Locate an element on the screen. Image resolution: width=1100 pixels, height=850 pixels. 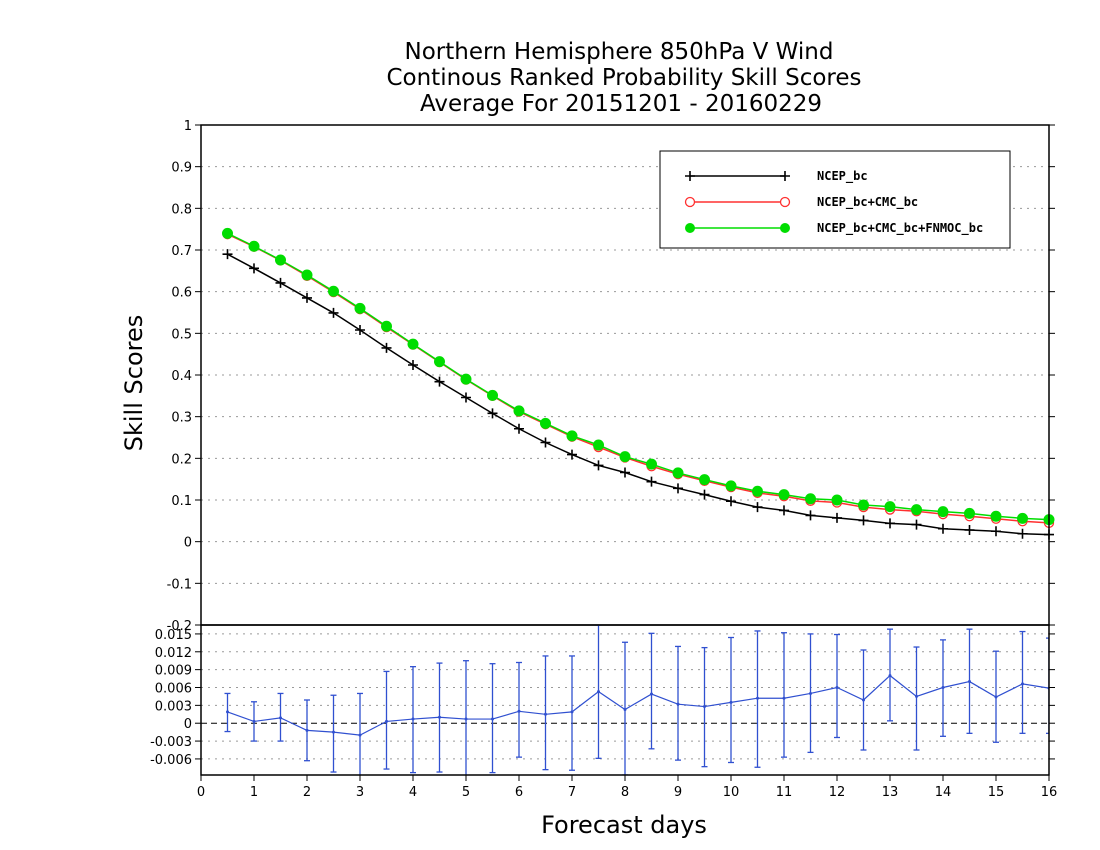
bottom-y-tick-label: 0.006 is located at coordinates (173, 689).